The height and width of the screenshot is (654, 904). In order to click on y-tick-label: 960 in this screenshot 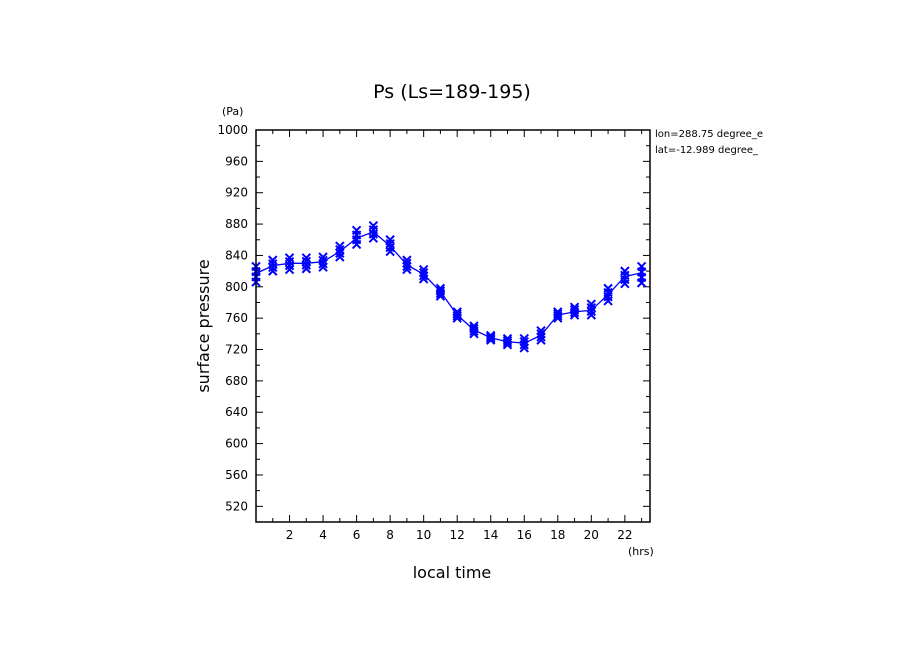, I will do `click(236, 161)`.